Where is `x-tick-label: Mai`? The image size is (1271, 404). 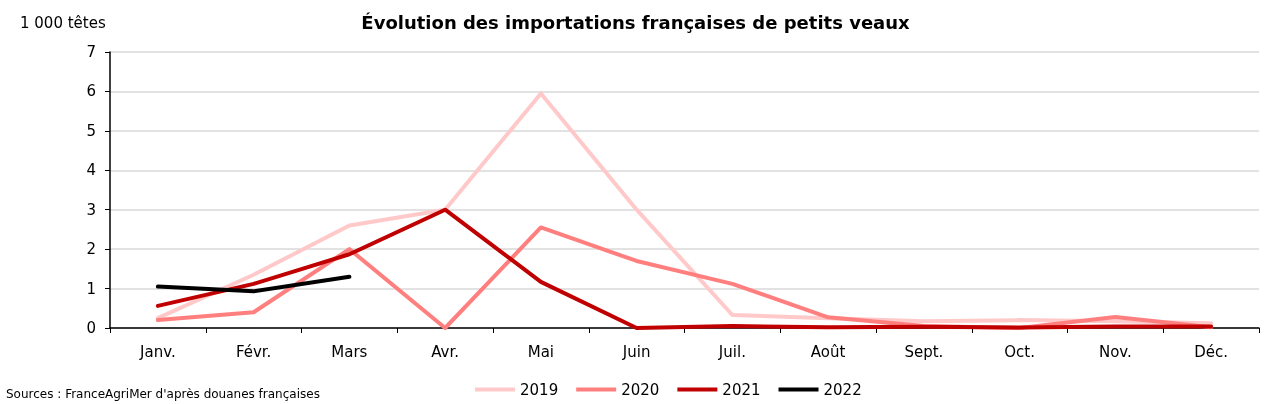 x-tick-label: Mai is located at coordinates (541, 351).